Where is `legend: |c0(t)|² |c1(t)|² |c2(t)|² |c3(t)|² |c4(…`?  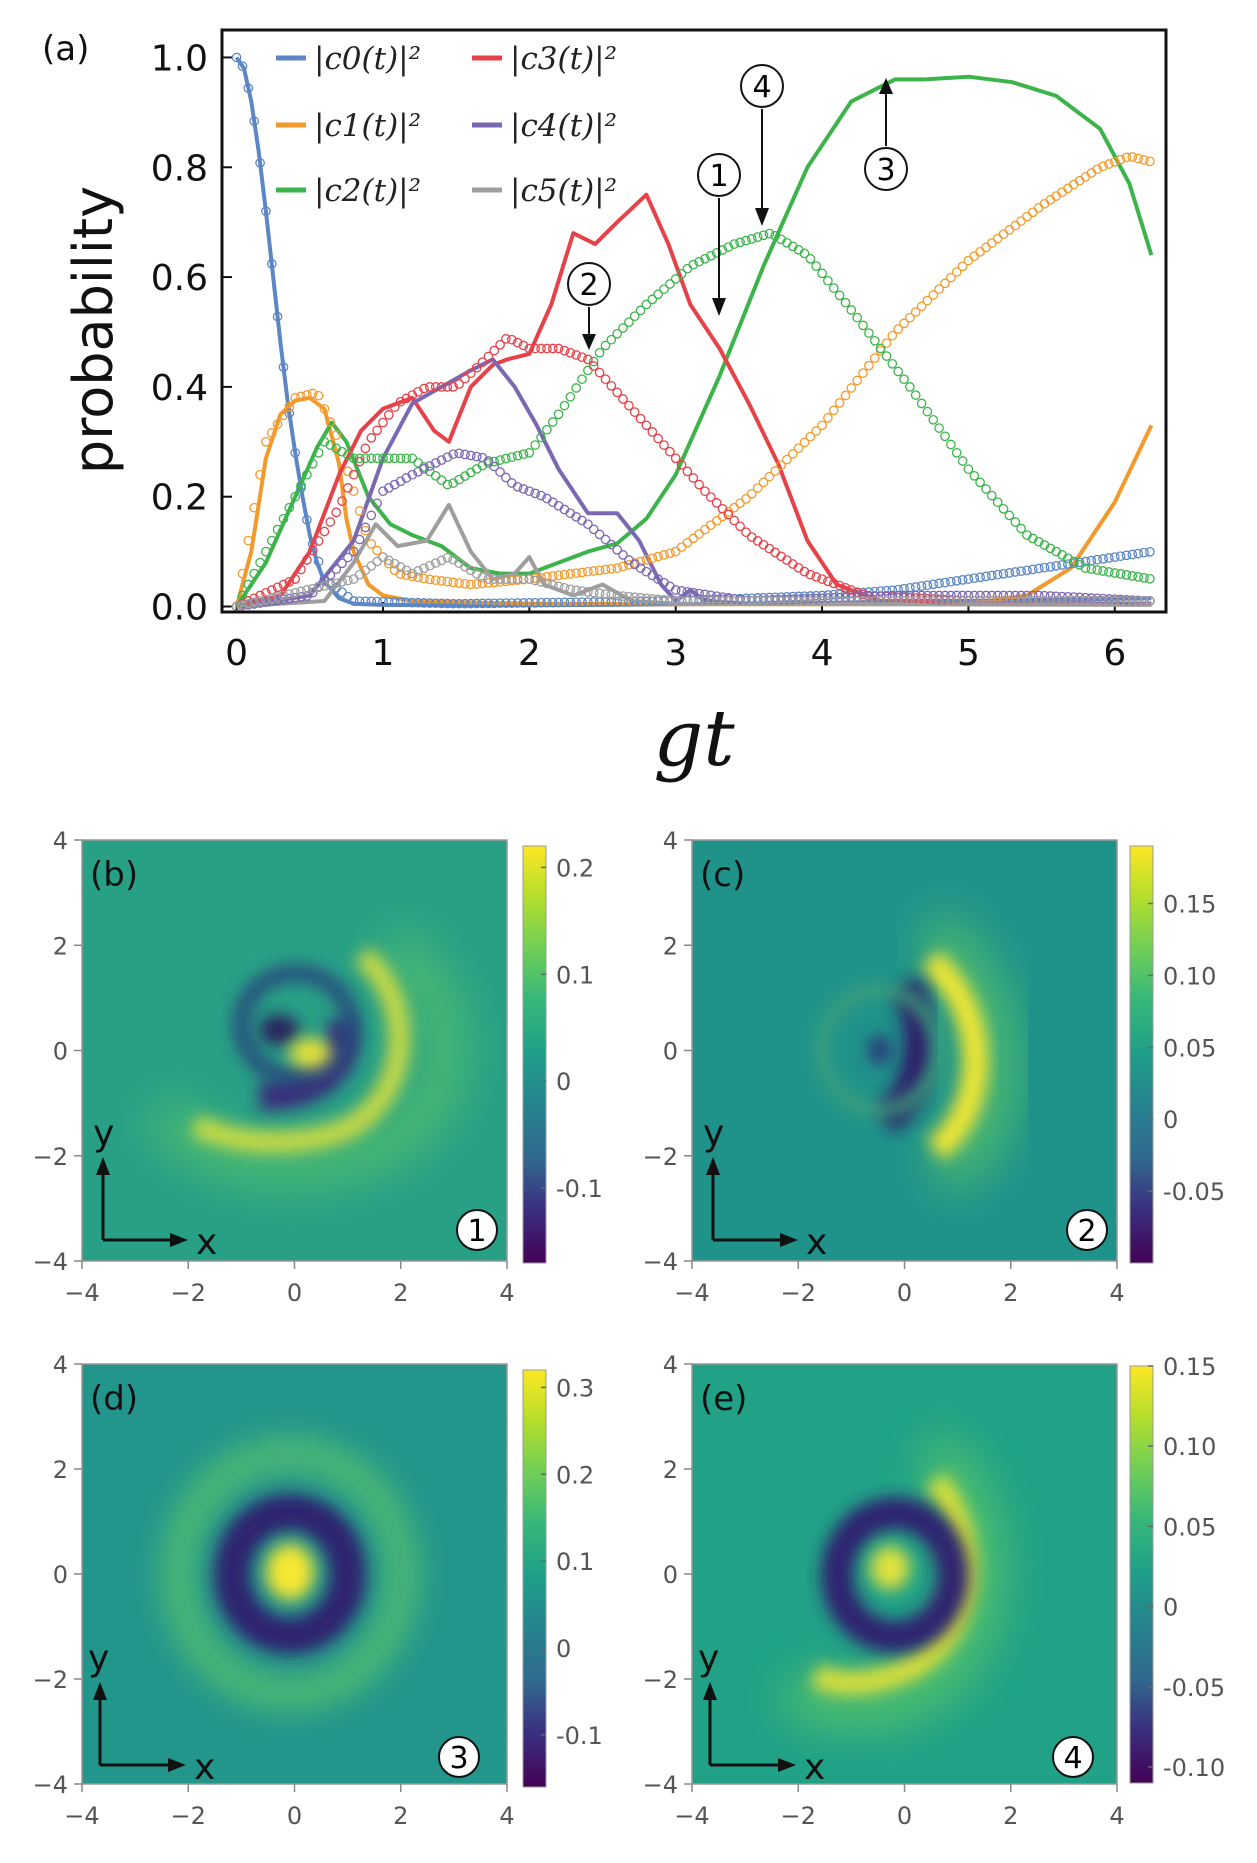
legend: |c0(t)|² |c1(t)|² |c2(t)|² |c3(t)|² |c4(… is located at coordinates (446, 125).